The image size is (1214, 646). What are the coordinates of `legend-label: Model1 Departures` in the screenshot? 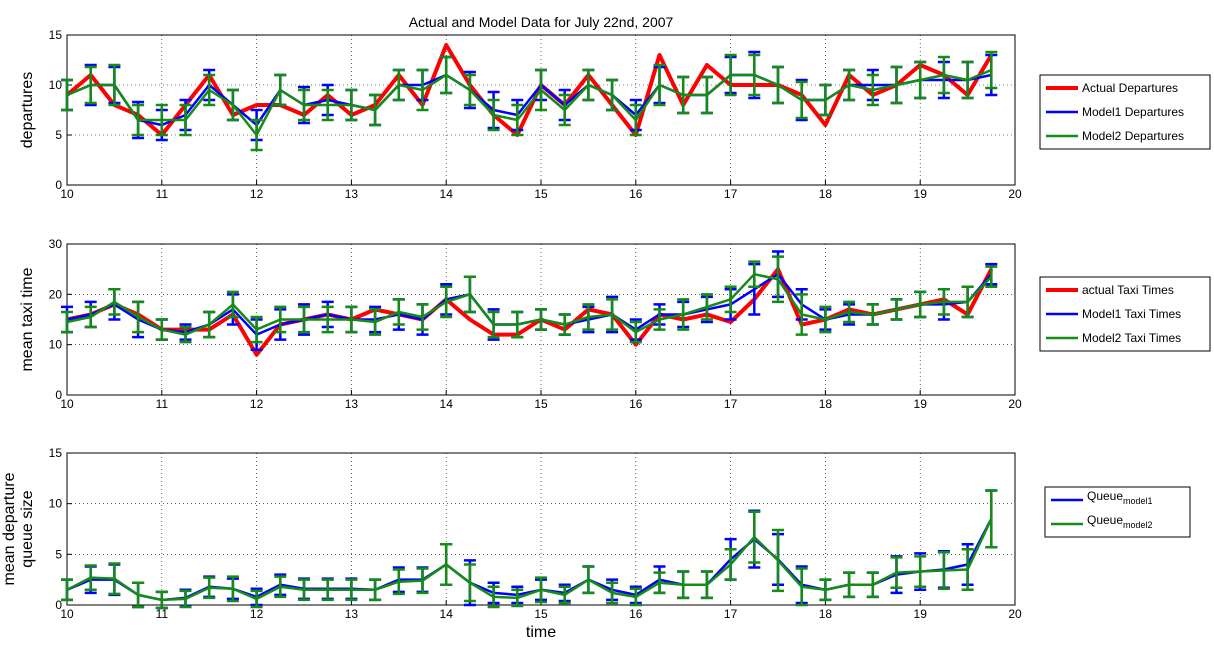 It's located at (1133, 112).